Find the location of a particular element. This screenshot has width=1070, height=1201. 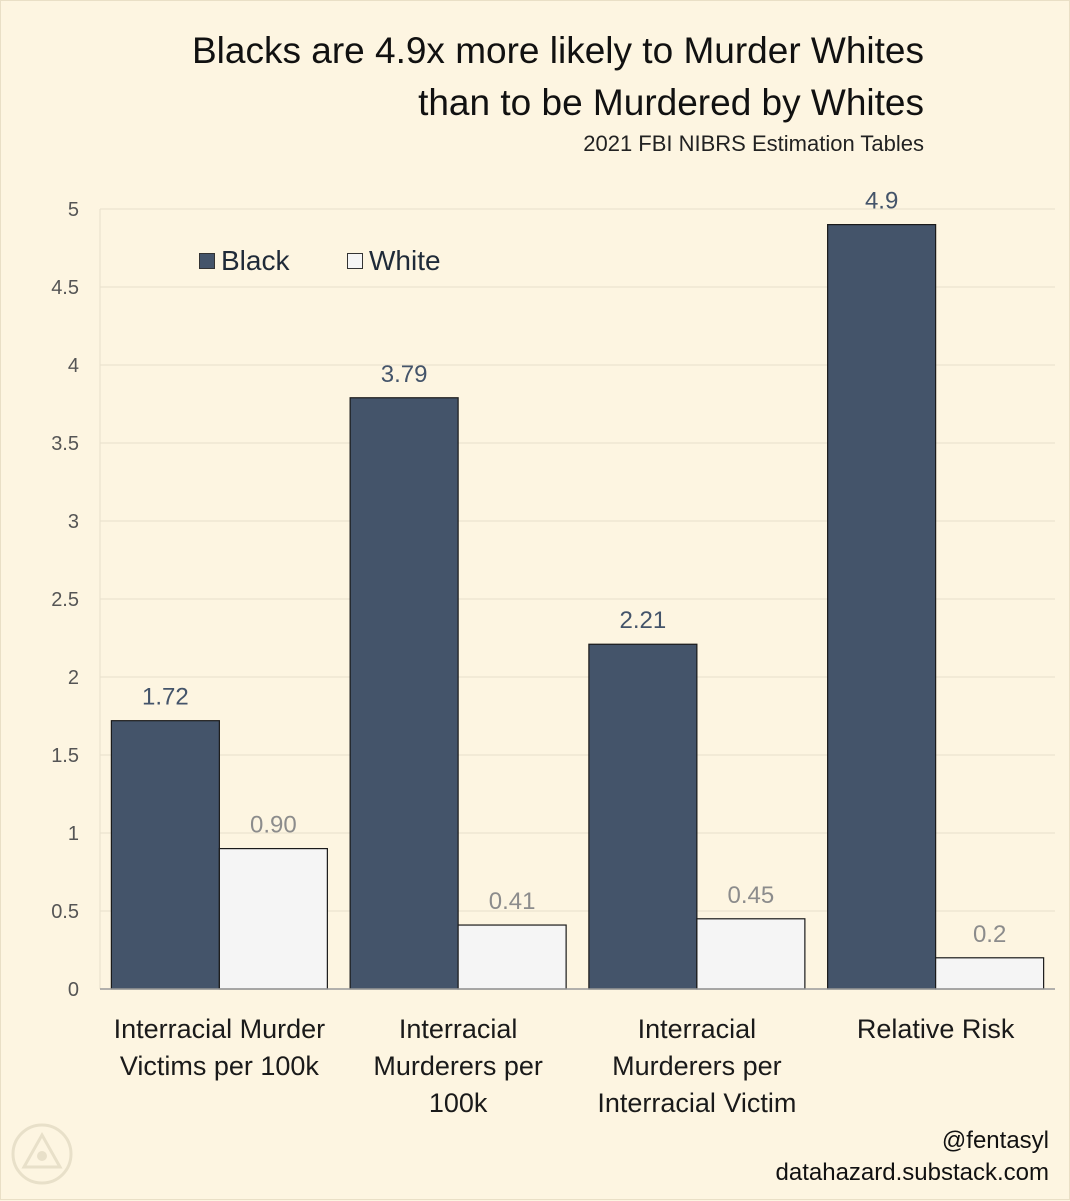

y-tick-label: 3 is located at coordinates (73, 522).